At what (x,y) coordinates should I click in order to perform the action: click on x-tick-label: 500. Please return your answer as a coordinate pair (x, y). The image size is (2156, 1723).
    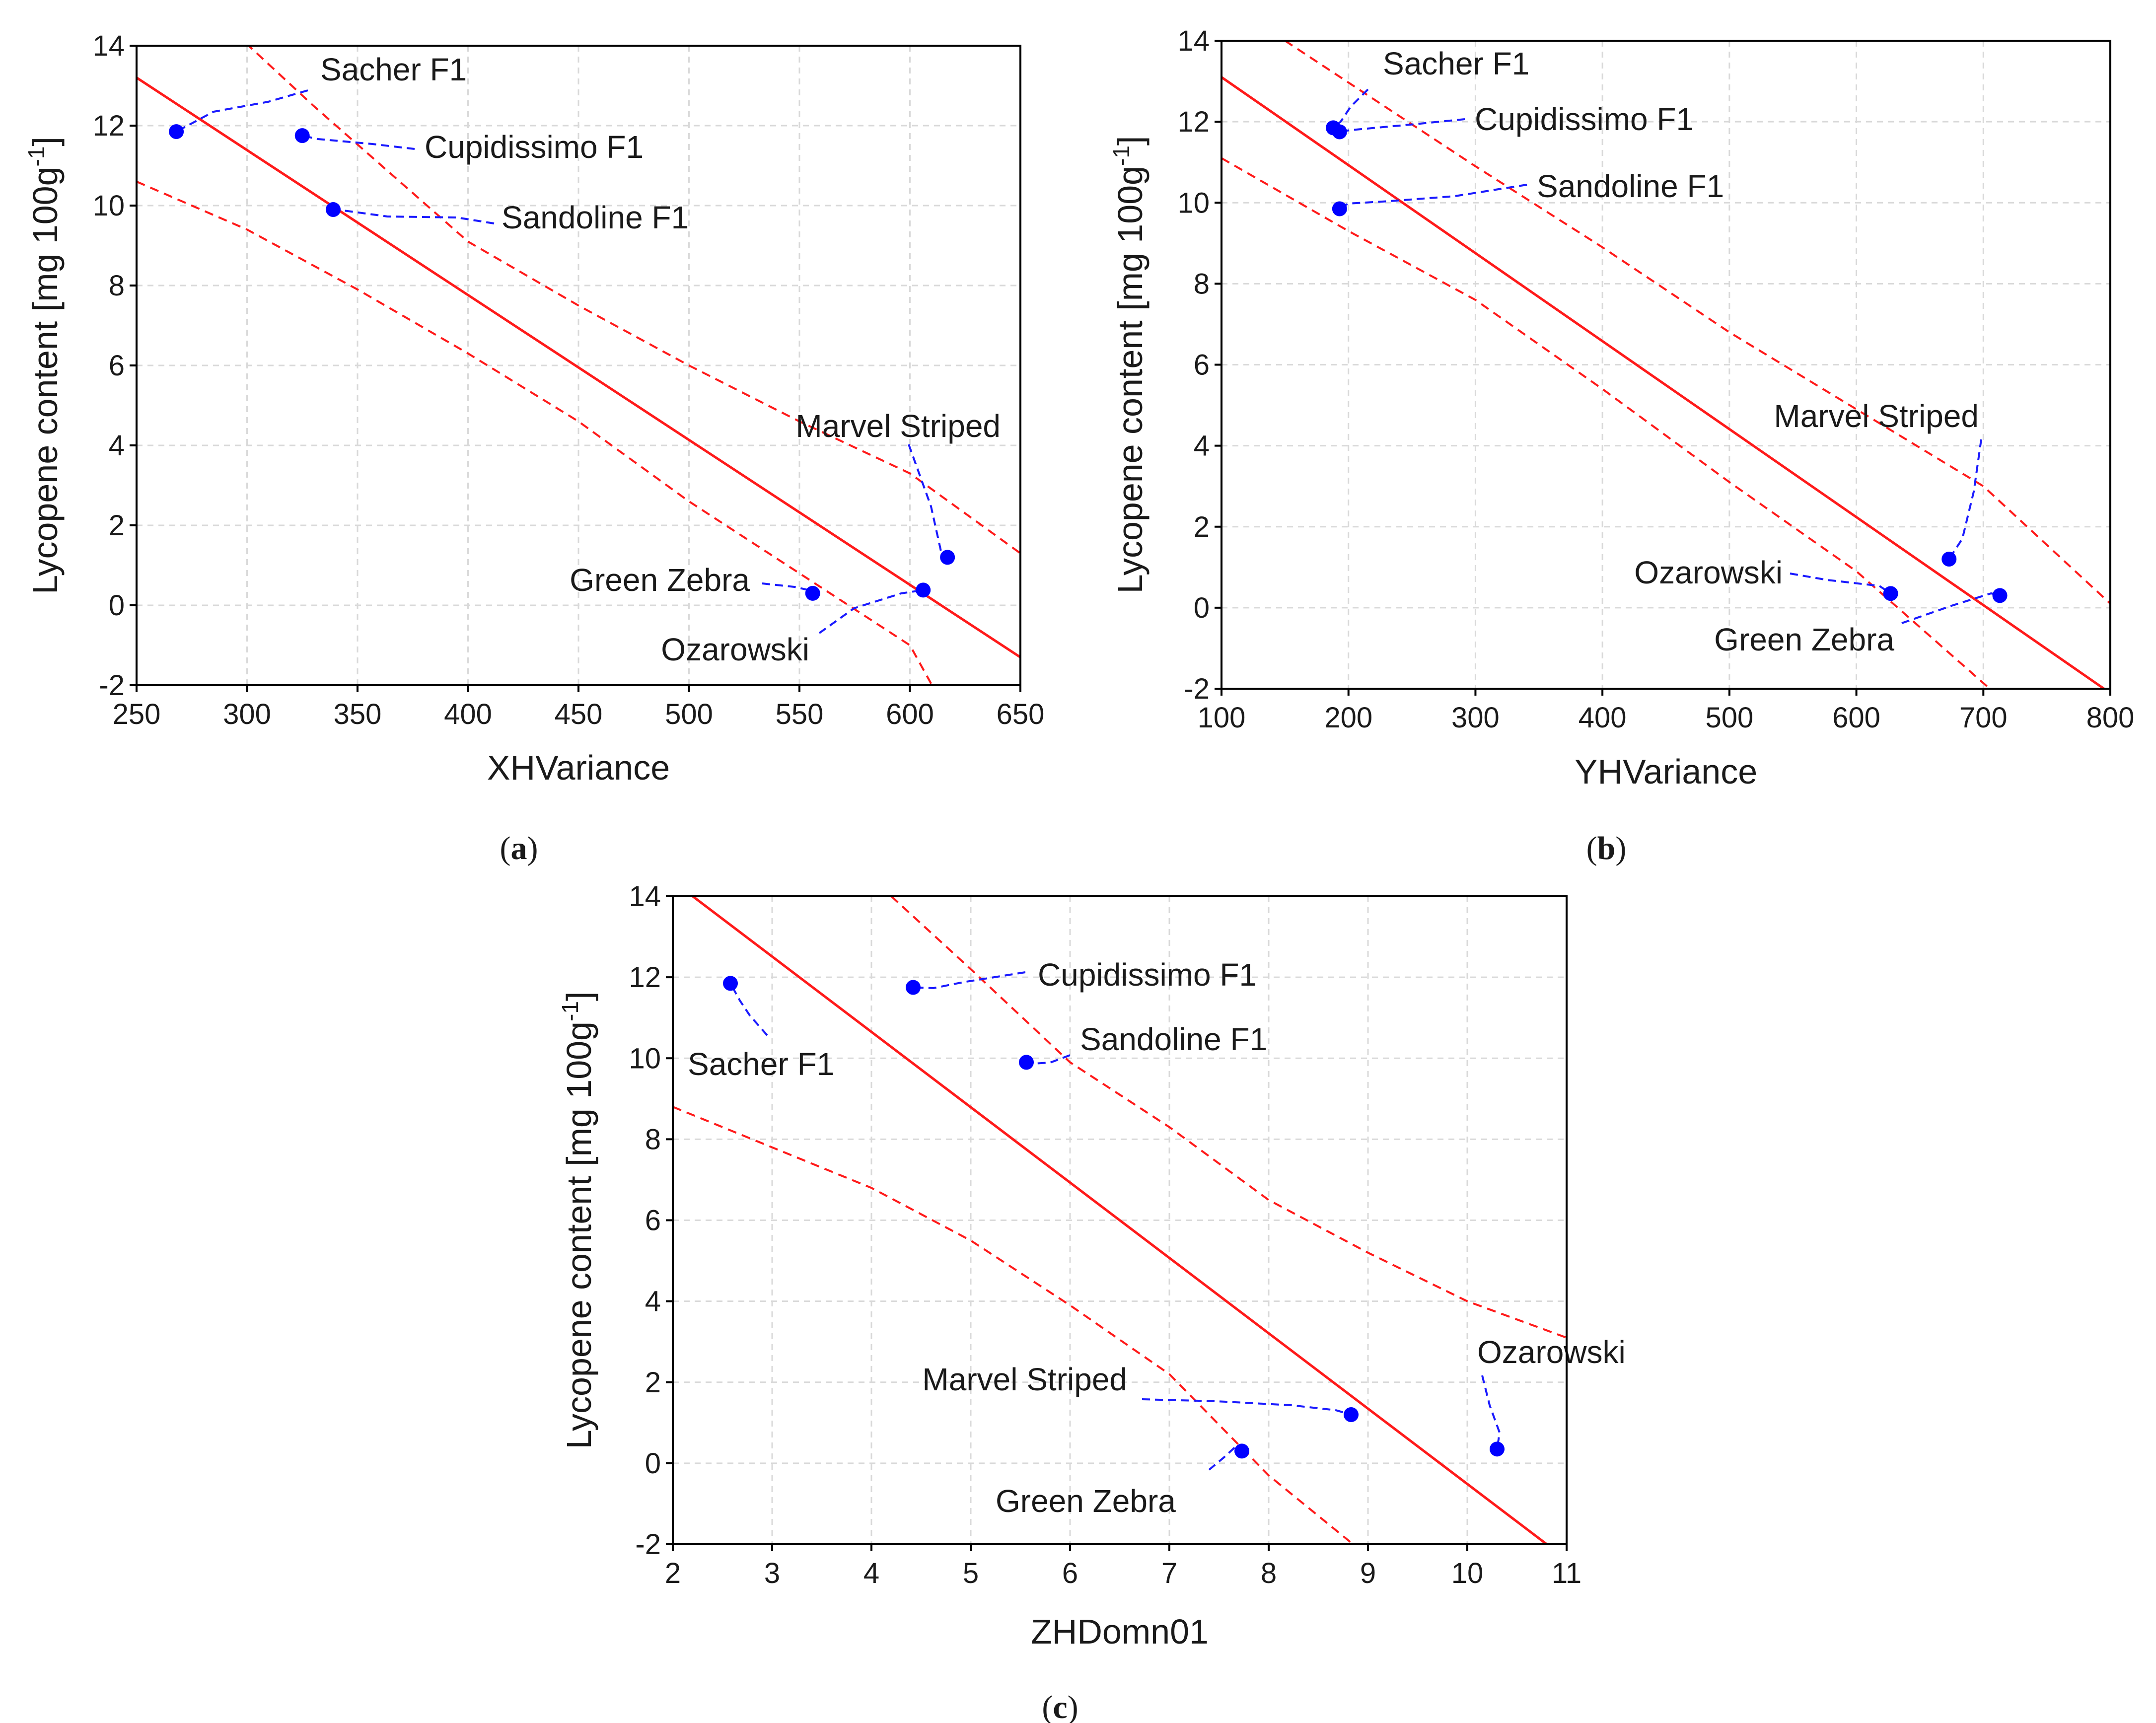
    Looking at the image, I should click on (1729, 718).